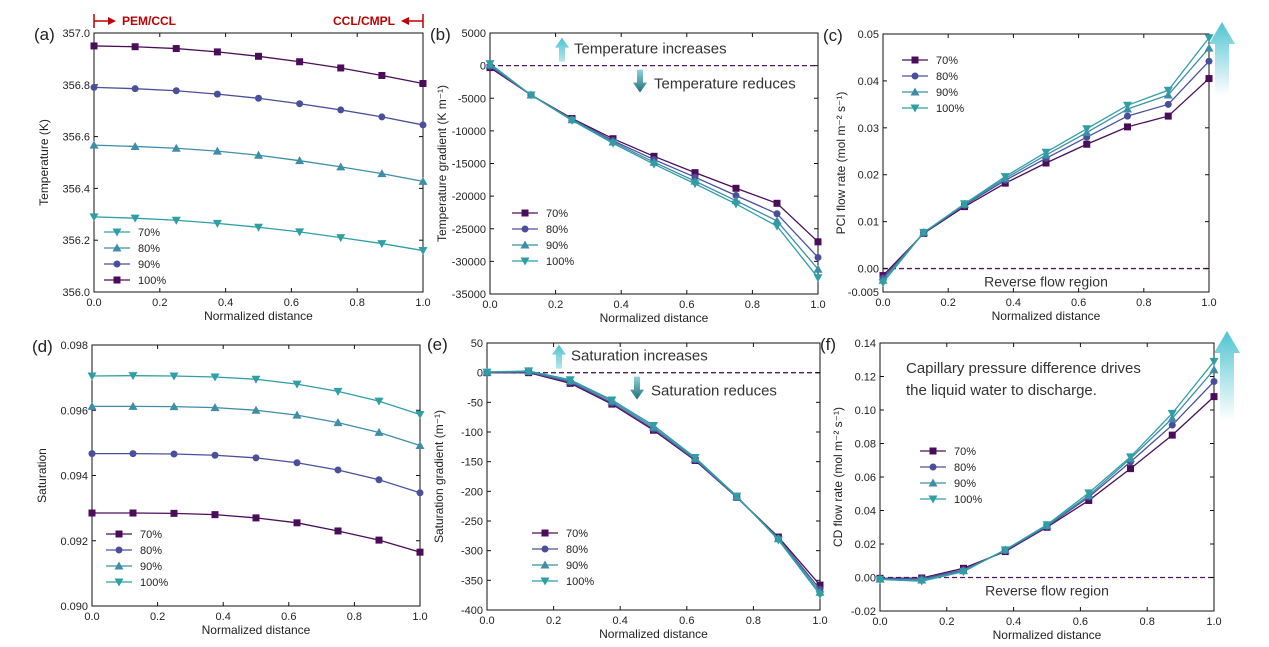  I want to click on y-tick-label: 0.10, so click(865, 411).